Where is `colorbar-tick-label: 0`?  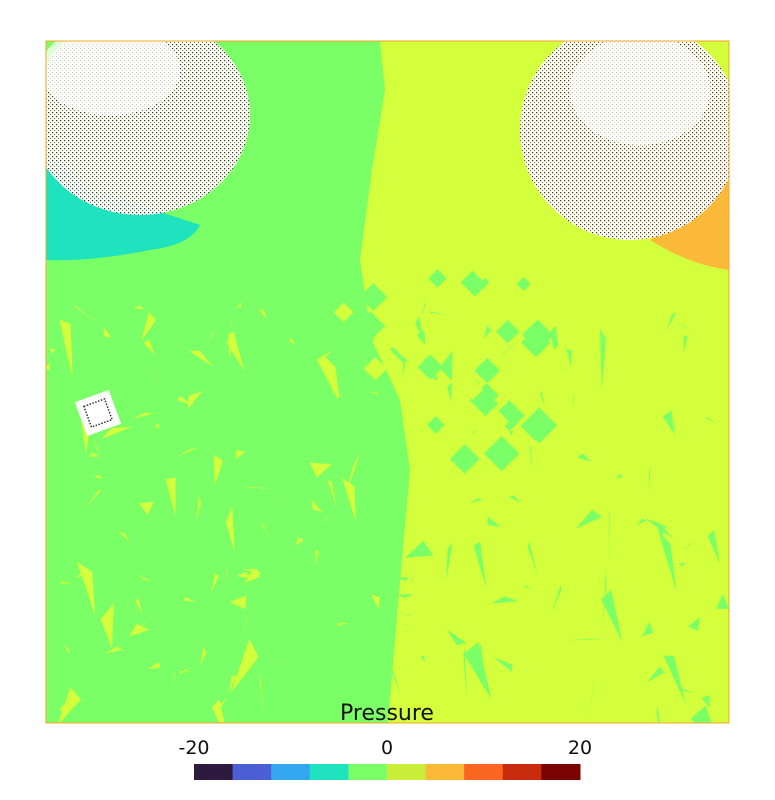 colorbar-tick-label: 0 is located at coordinates (387, 748).